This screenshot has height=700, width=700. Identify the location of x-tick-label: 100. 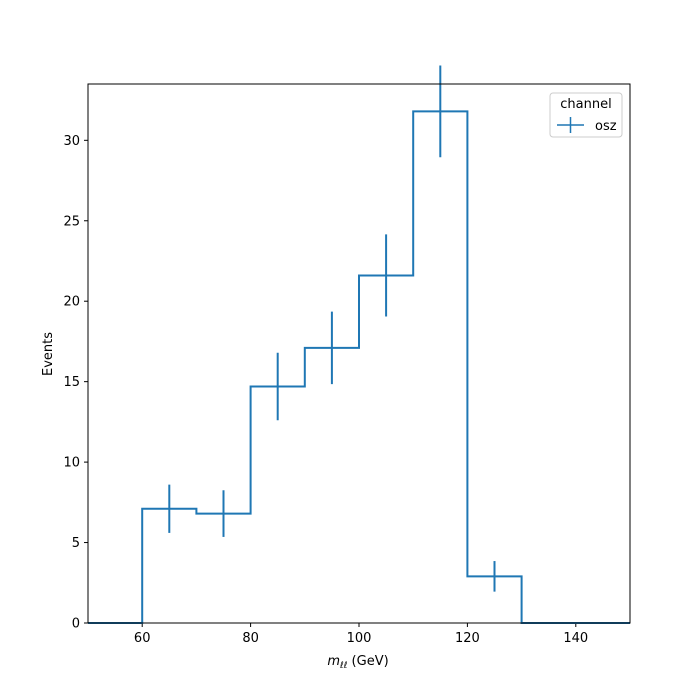
(359, 638).